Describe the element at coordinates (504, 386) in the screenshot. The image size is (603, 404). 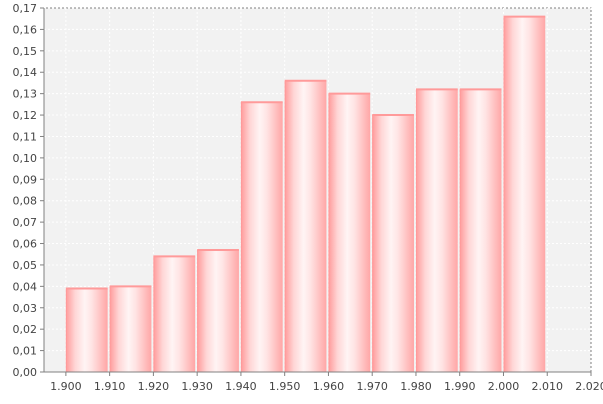
I see `x-tick-label: 2.000` at that location.